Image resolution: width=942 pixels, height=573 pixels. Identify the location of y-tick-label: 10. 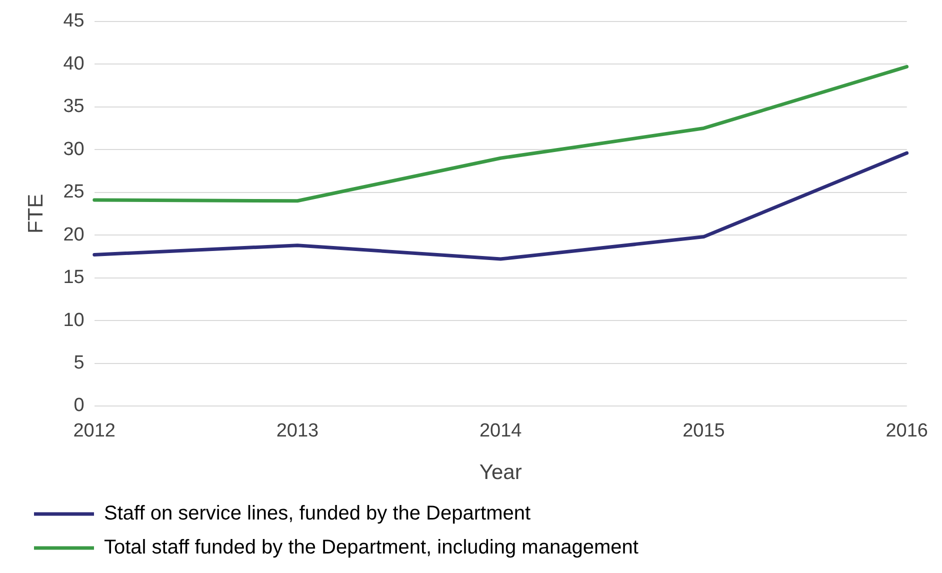
(73, 320).